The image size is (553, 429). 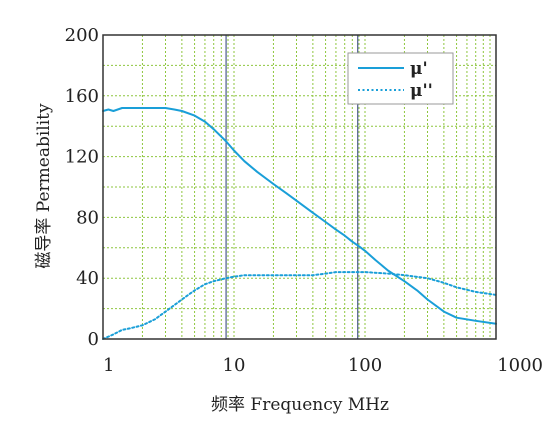 What do you see at coordinates (82, 96) in the screenshot?
I see `y-tick-label: 160` at bounding box center [82, 96].